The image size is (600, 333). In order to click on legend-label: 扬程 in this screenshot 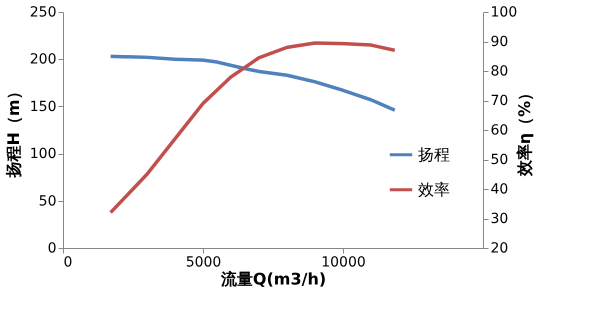, I will do `click(434, 154)`.